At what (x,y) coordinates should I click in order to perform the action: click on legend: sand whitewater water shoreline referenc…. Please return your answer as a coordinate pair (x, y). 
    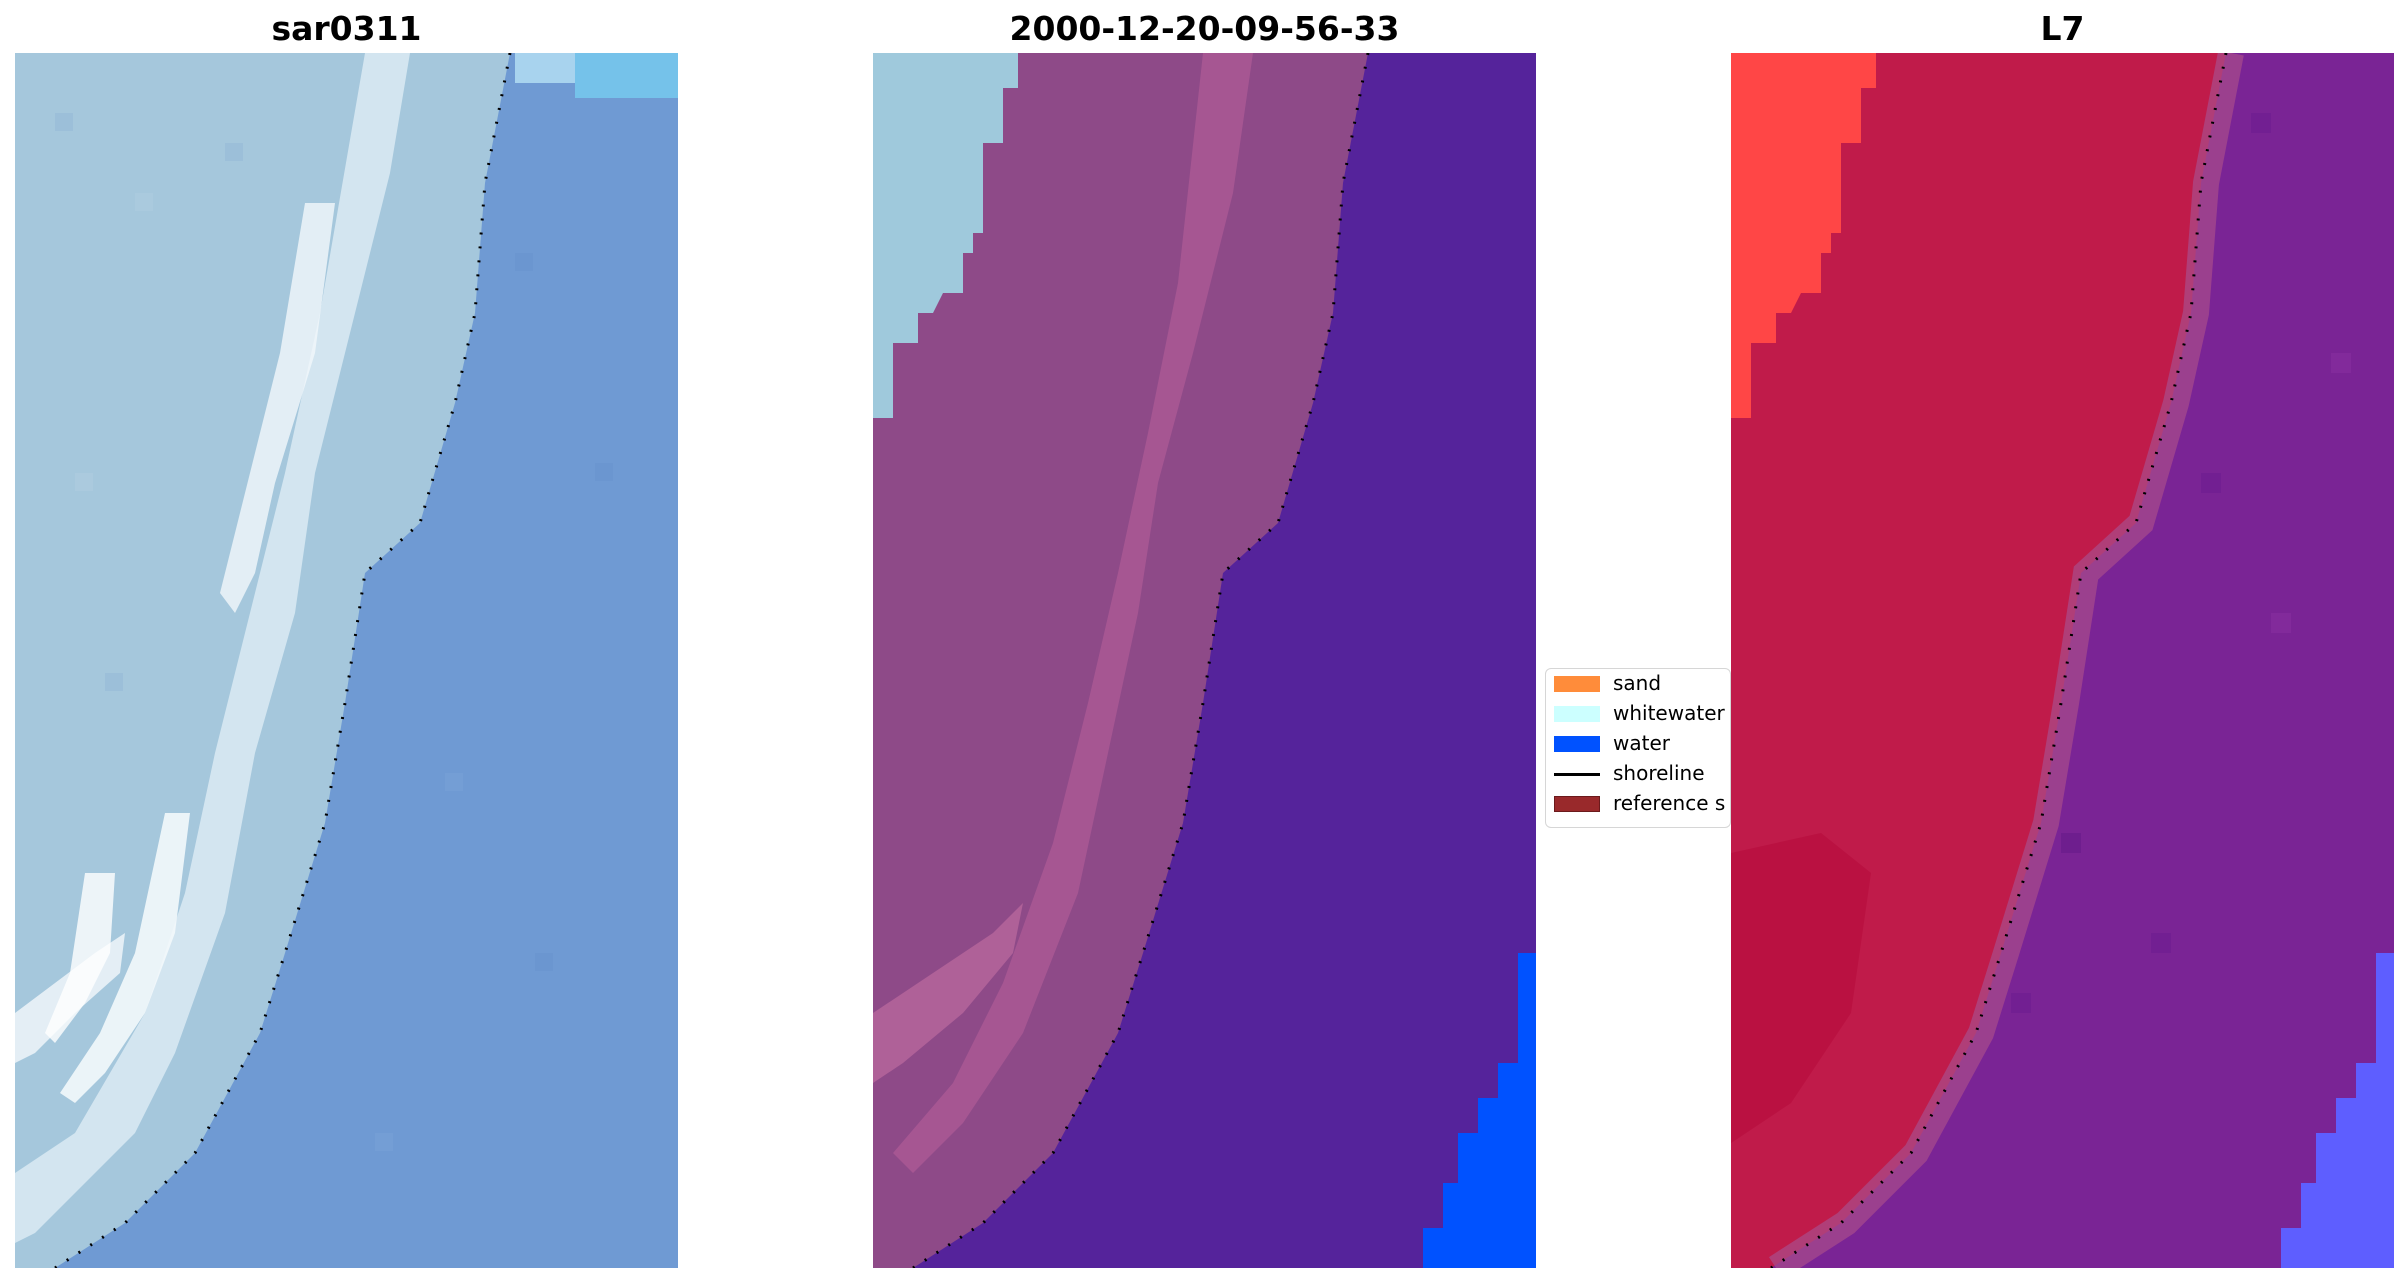
    Looking at the image, I should click on (1638, 748).